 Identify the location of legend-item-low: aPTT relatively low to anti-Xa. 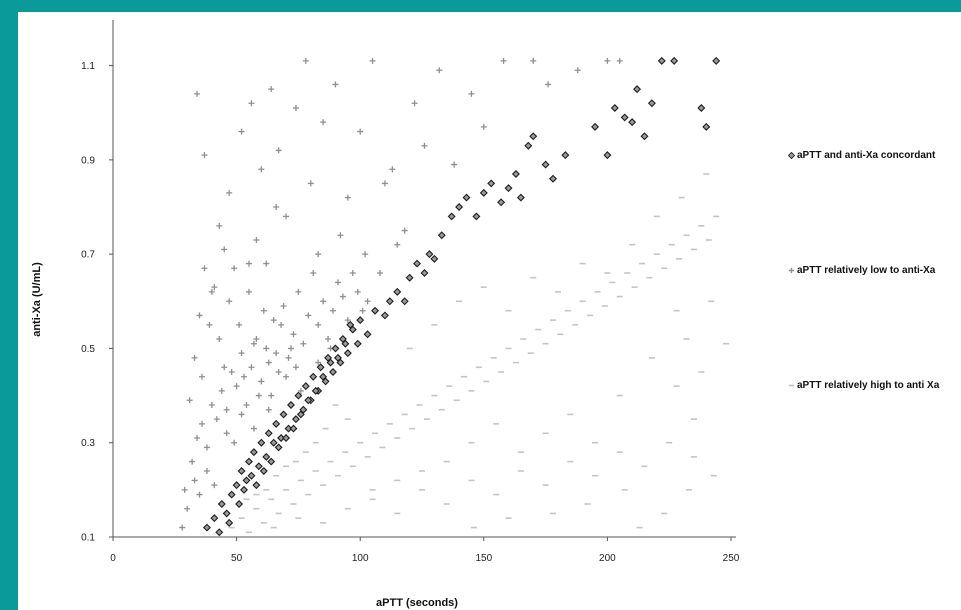
(874, 271).